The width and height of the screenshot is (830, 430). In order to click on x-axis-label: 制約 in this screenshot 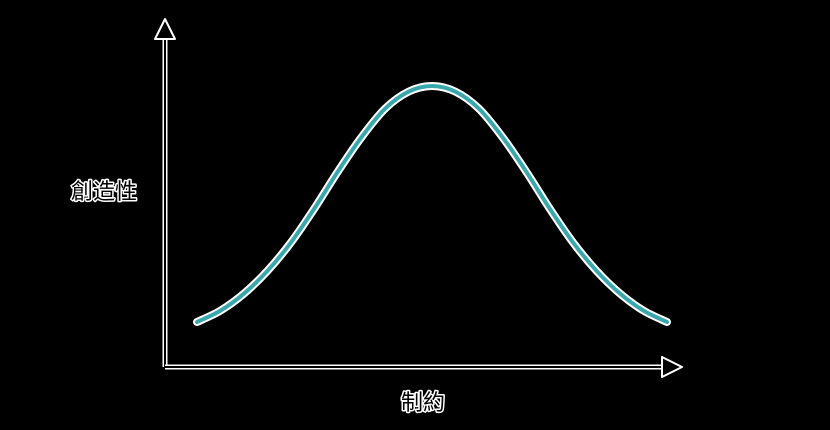, I will do `click(423, 403)`.